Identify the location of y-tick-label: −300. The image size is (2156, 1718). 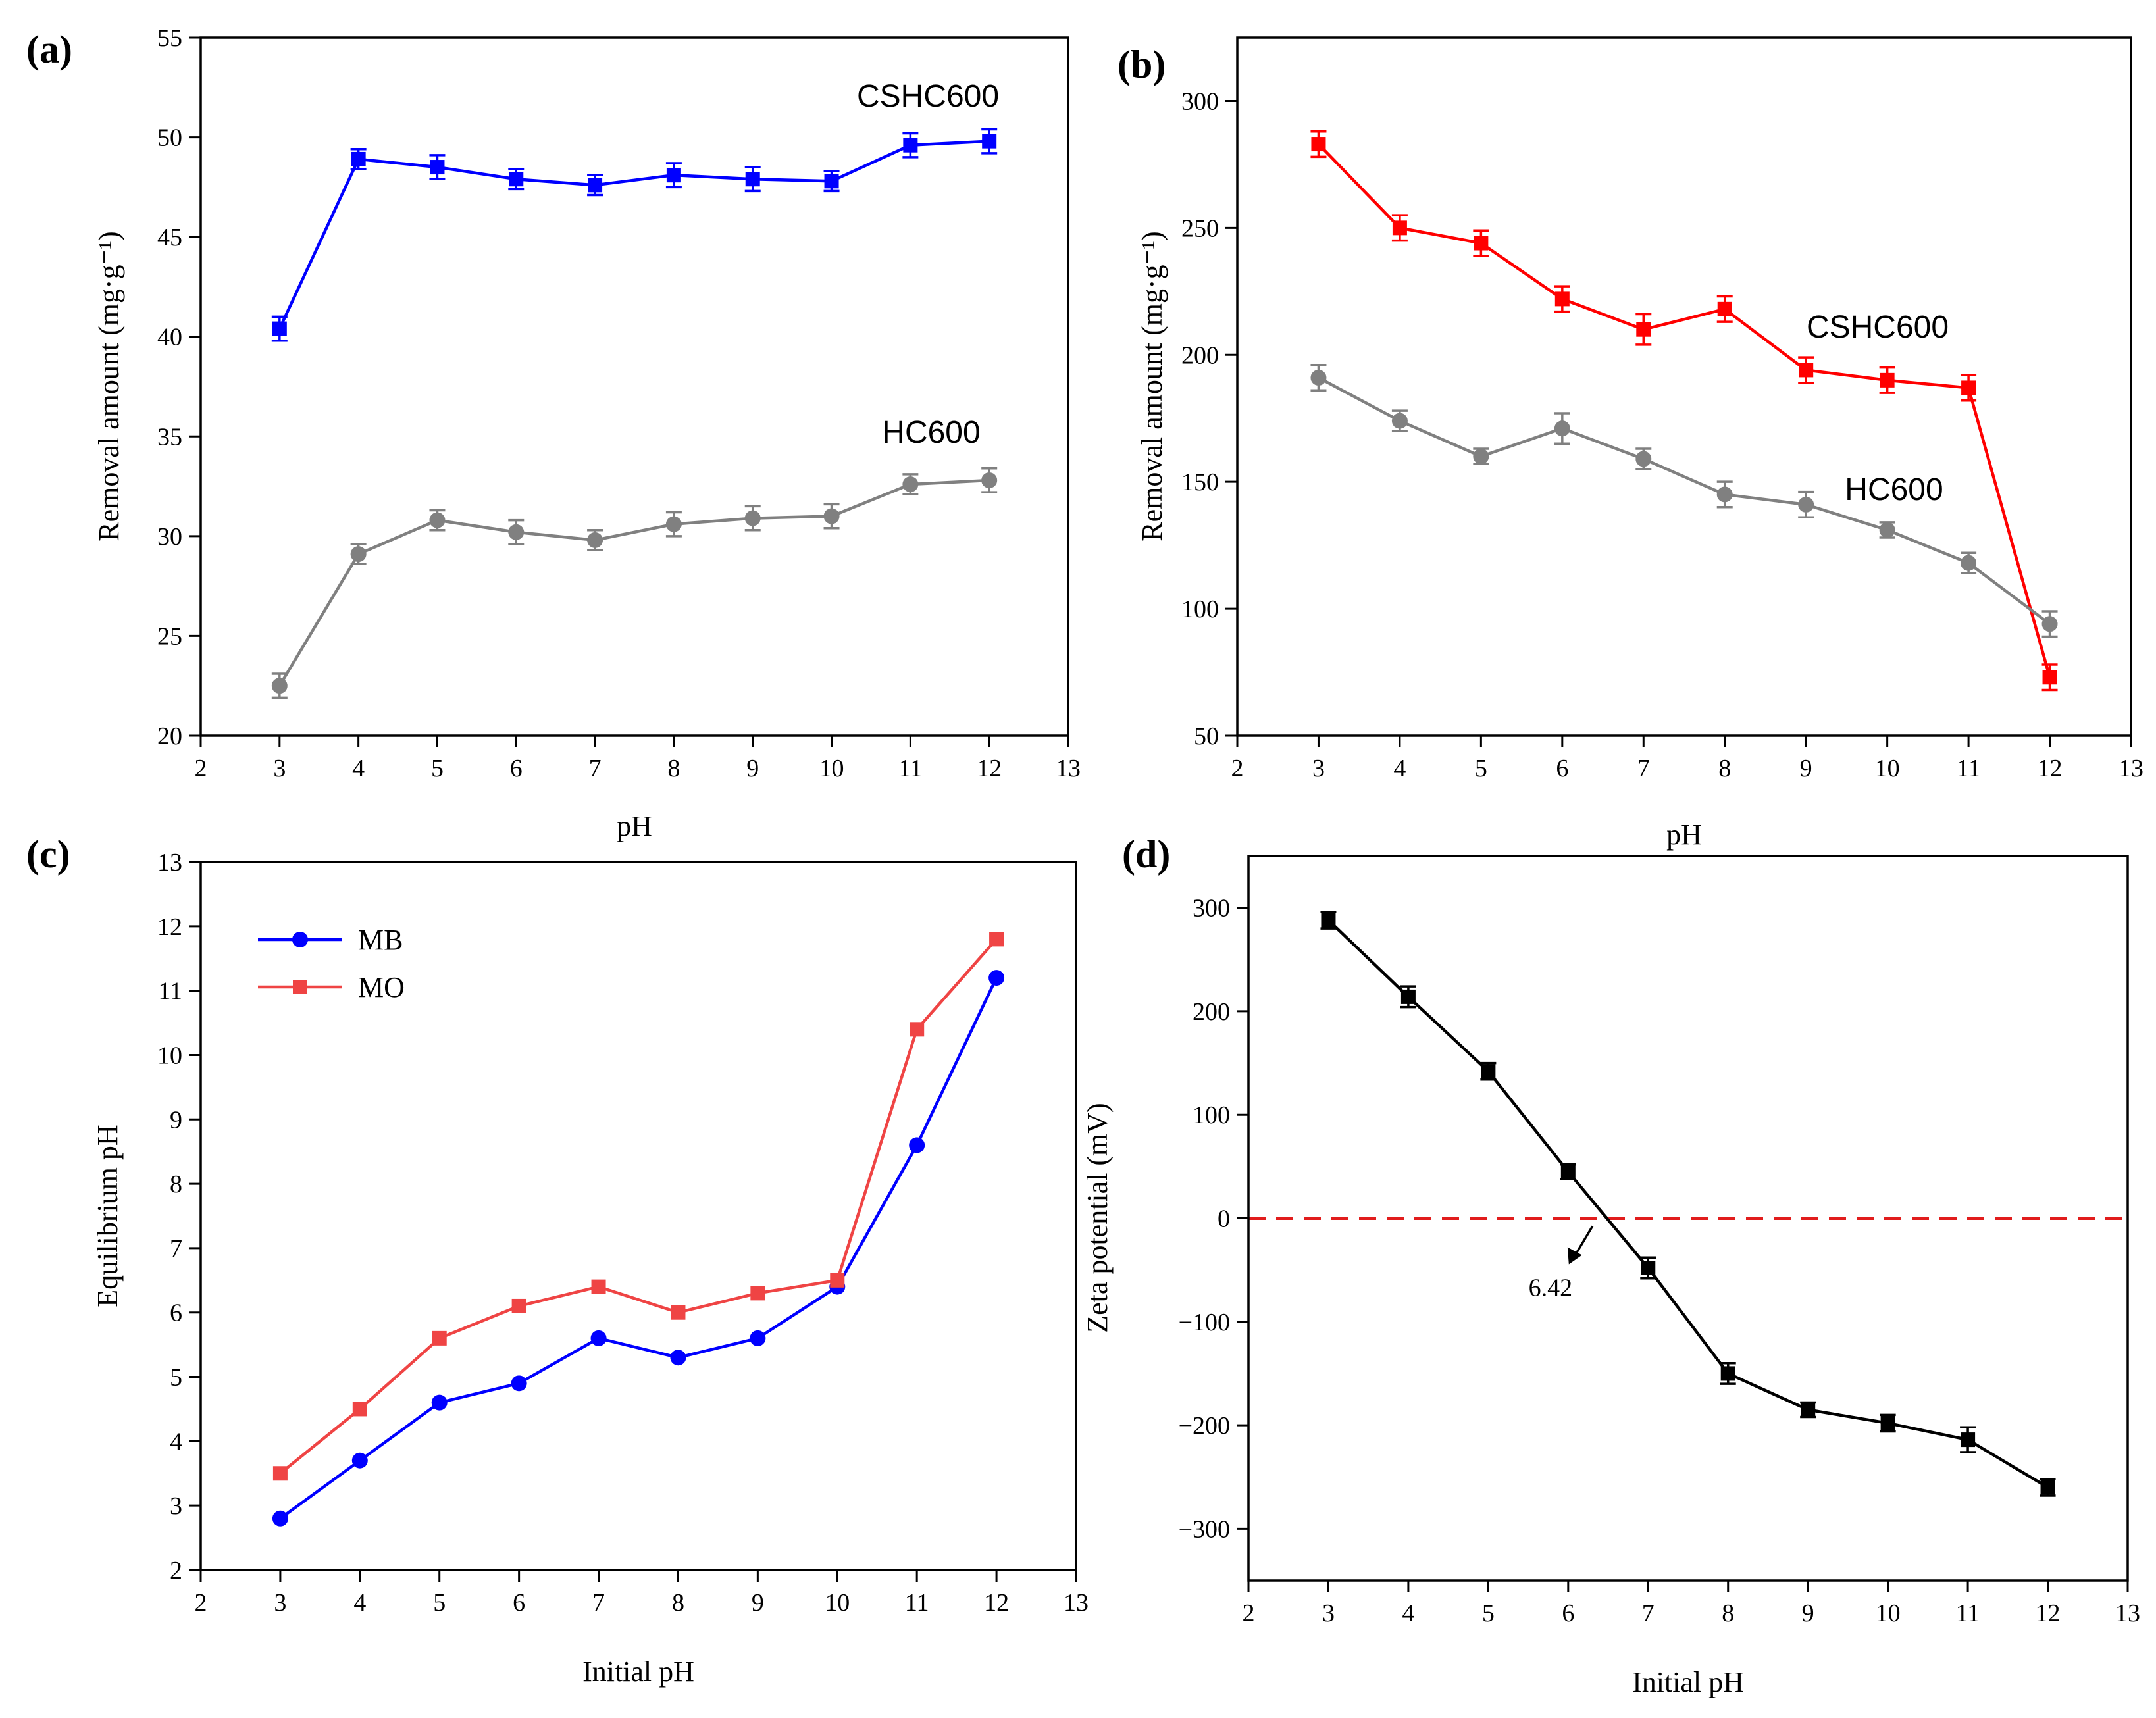
(1204, 1529).